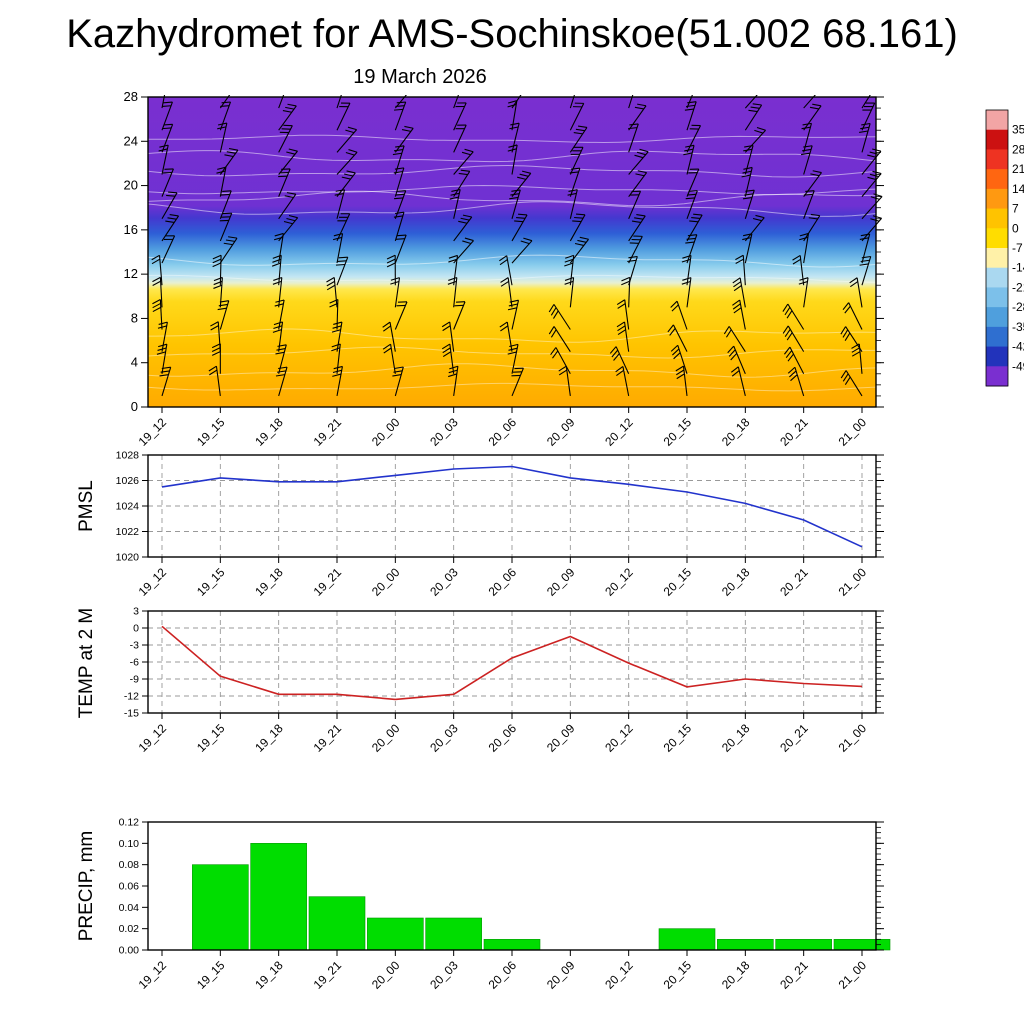 This screenshot has width=1024, height=1024. Describe the element at coordinates (131, 96) in the screenshot. I see `svg-text: 28` at that location.